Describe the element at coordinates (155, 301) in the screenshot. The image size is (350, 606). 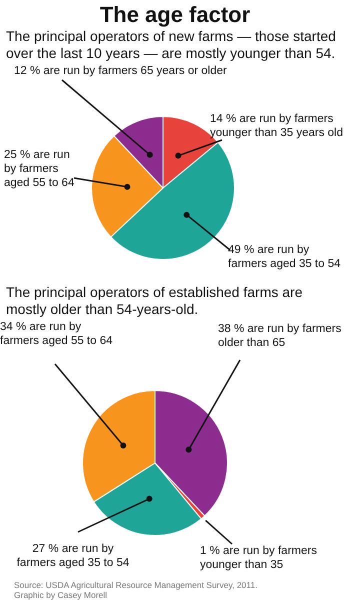
I see `chart-subtitle: The principal operators of established farms are mostly older than 54-years-old.` at that location.